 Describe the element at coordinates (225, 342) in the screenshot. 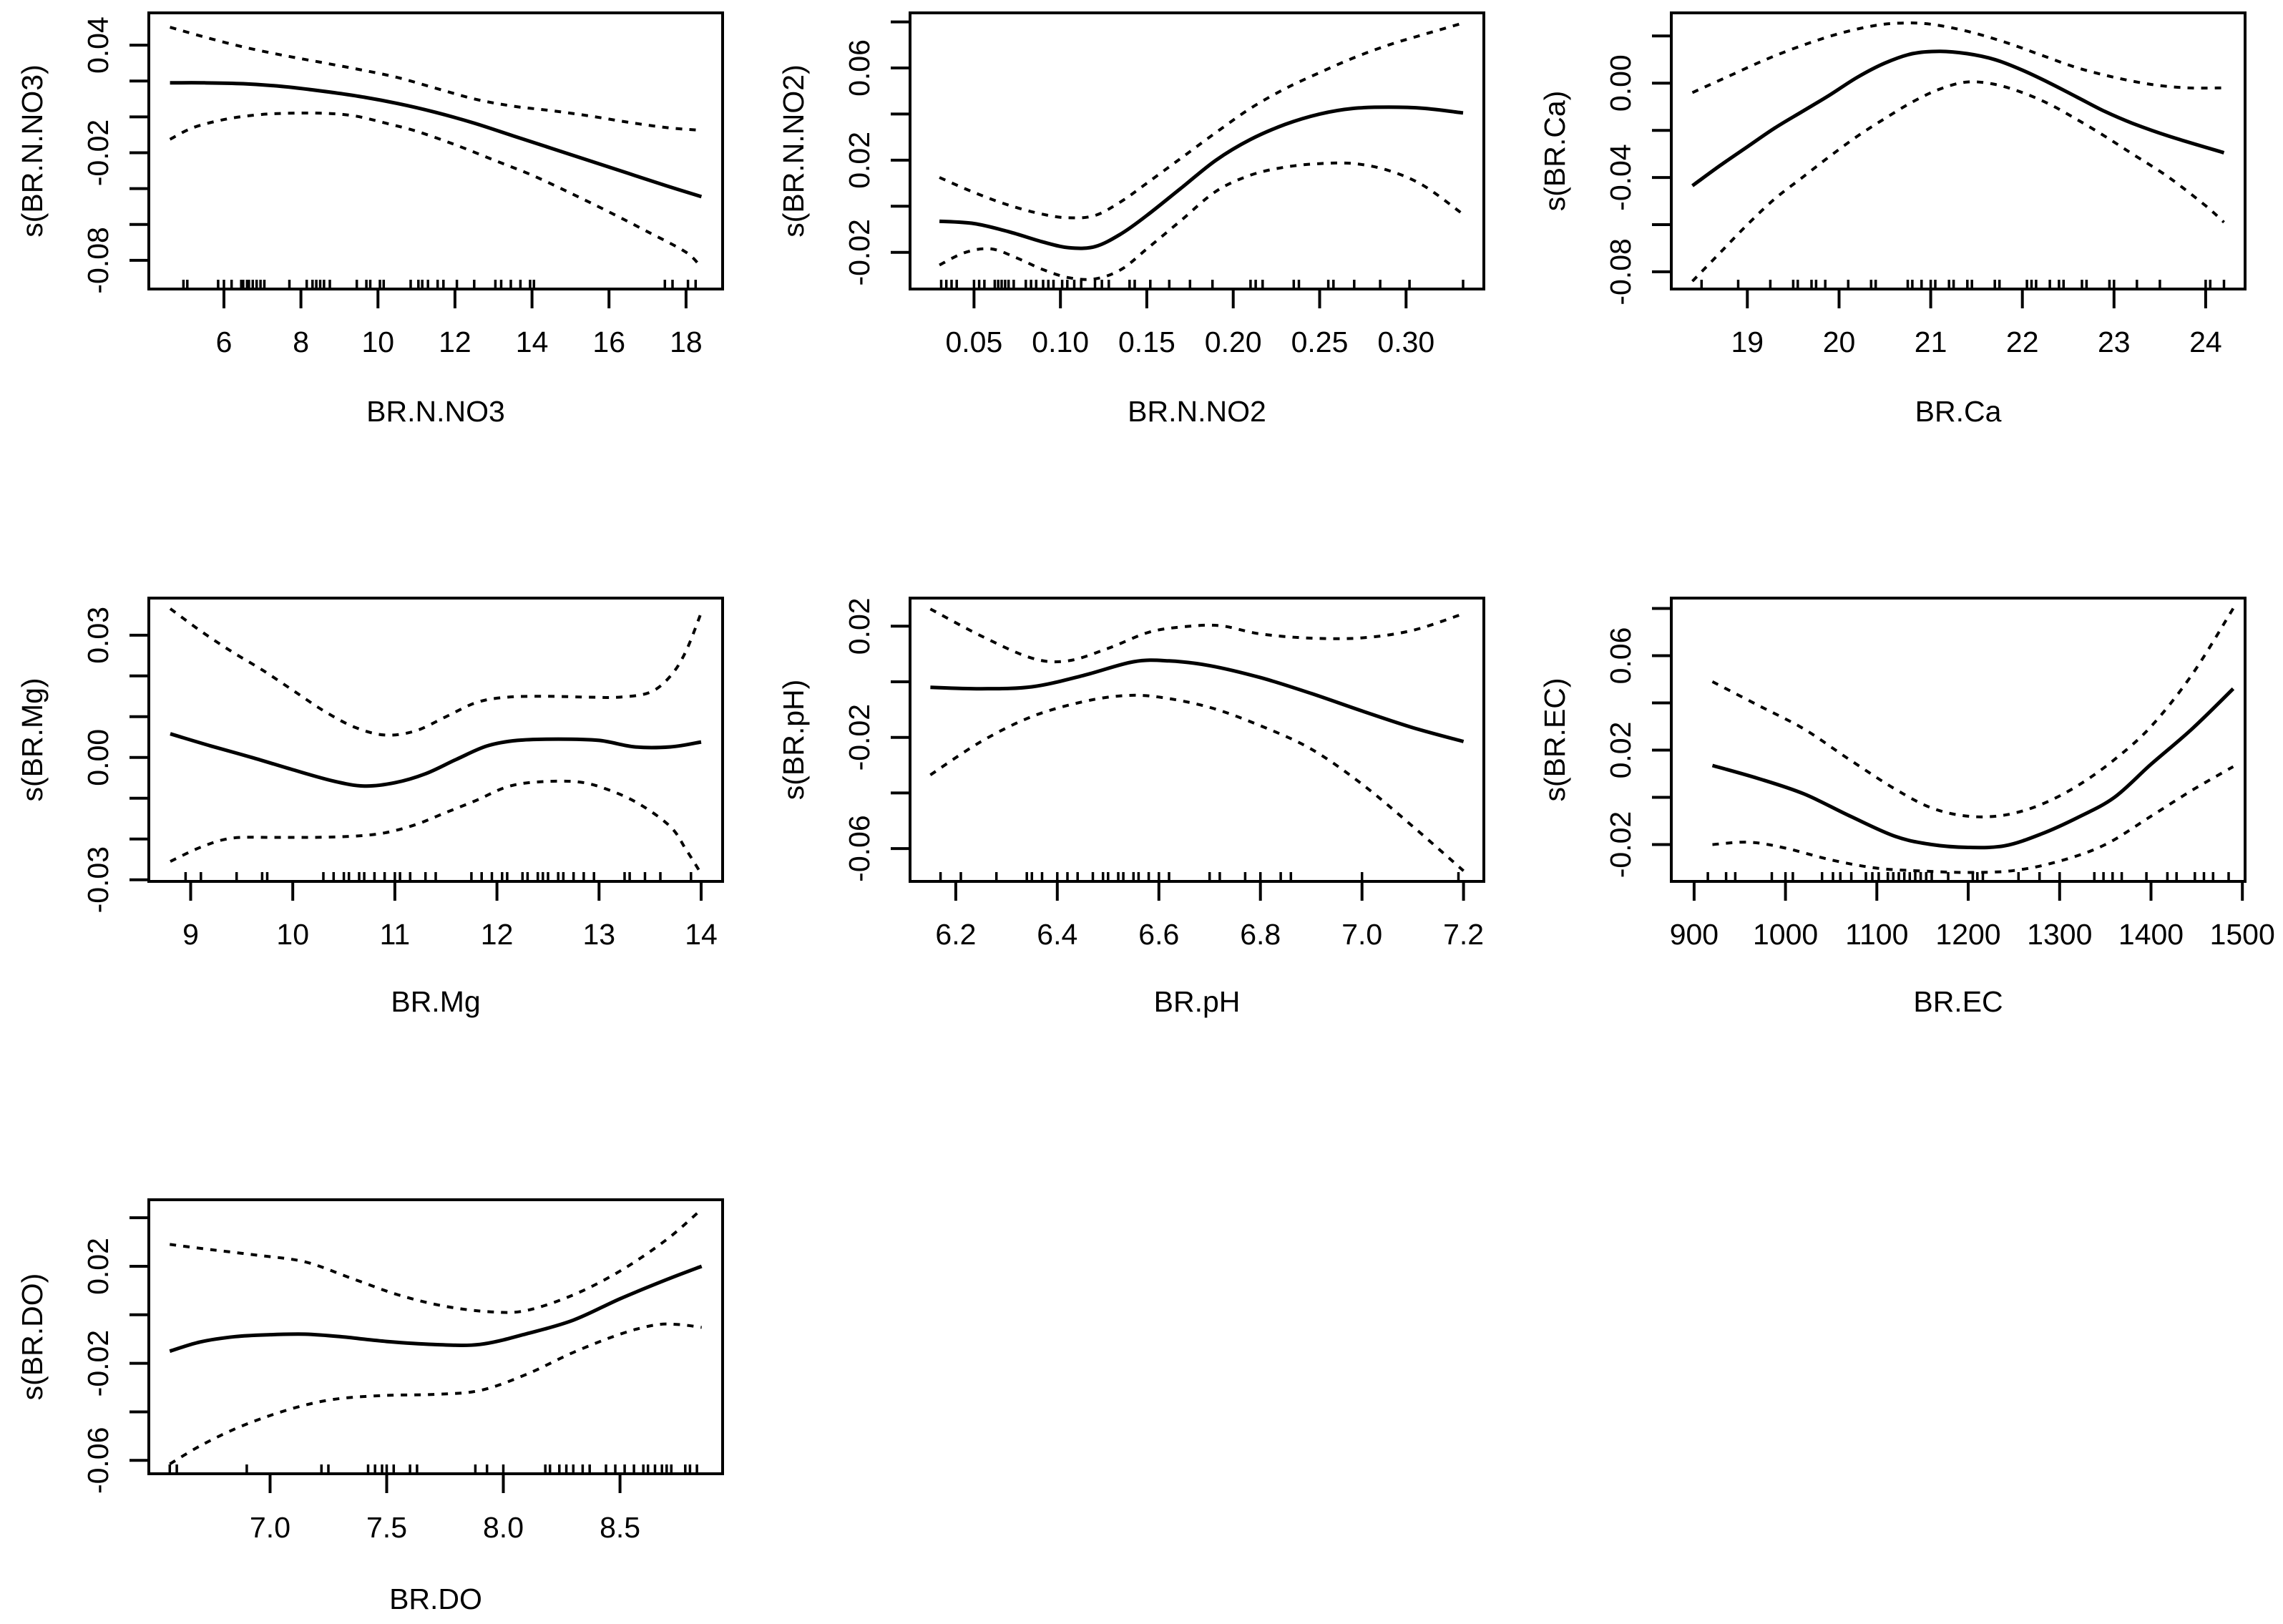

I see `x-tick-label: 6` at that location.